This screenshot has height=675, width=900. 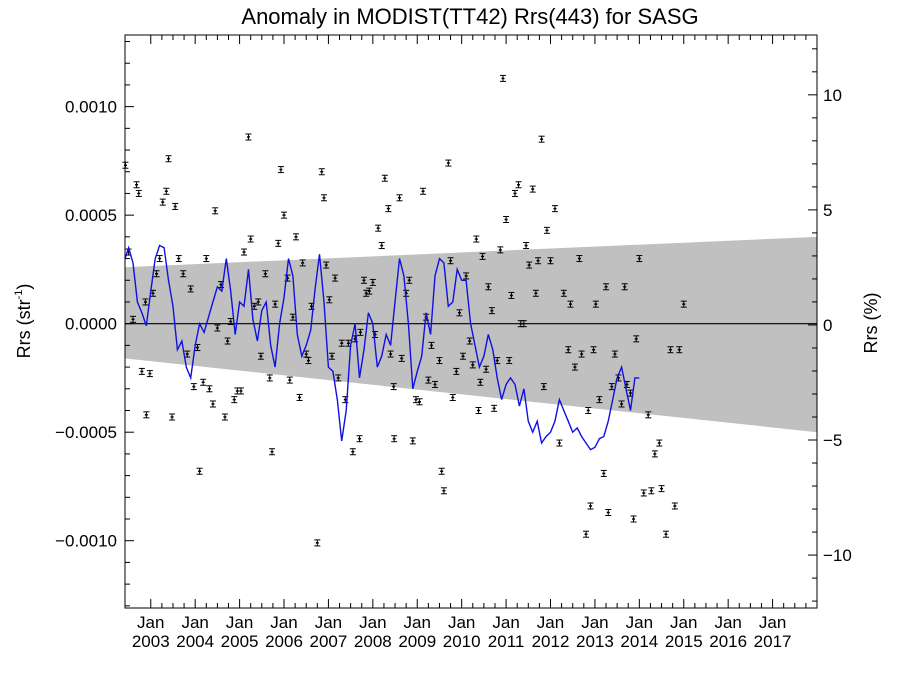 What do you see at coordinates (86, 432) in the screenshot?
I see `left-tick-label: −0.0005` at bounding box center [86, 432].